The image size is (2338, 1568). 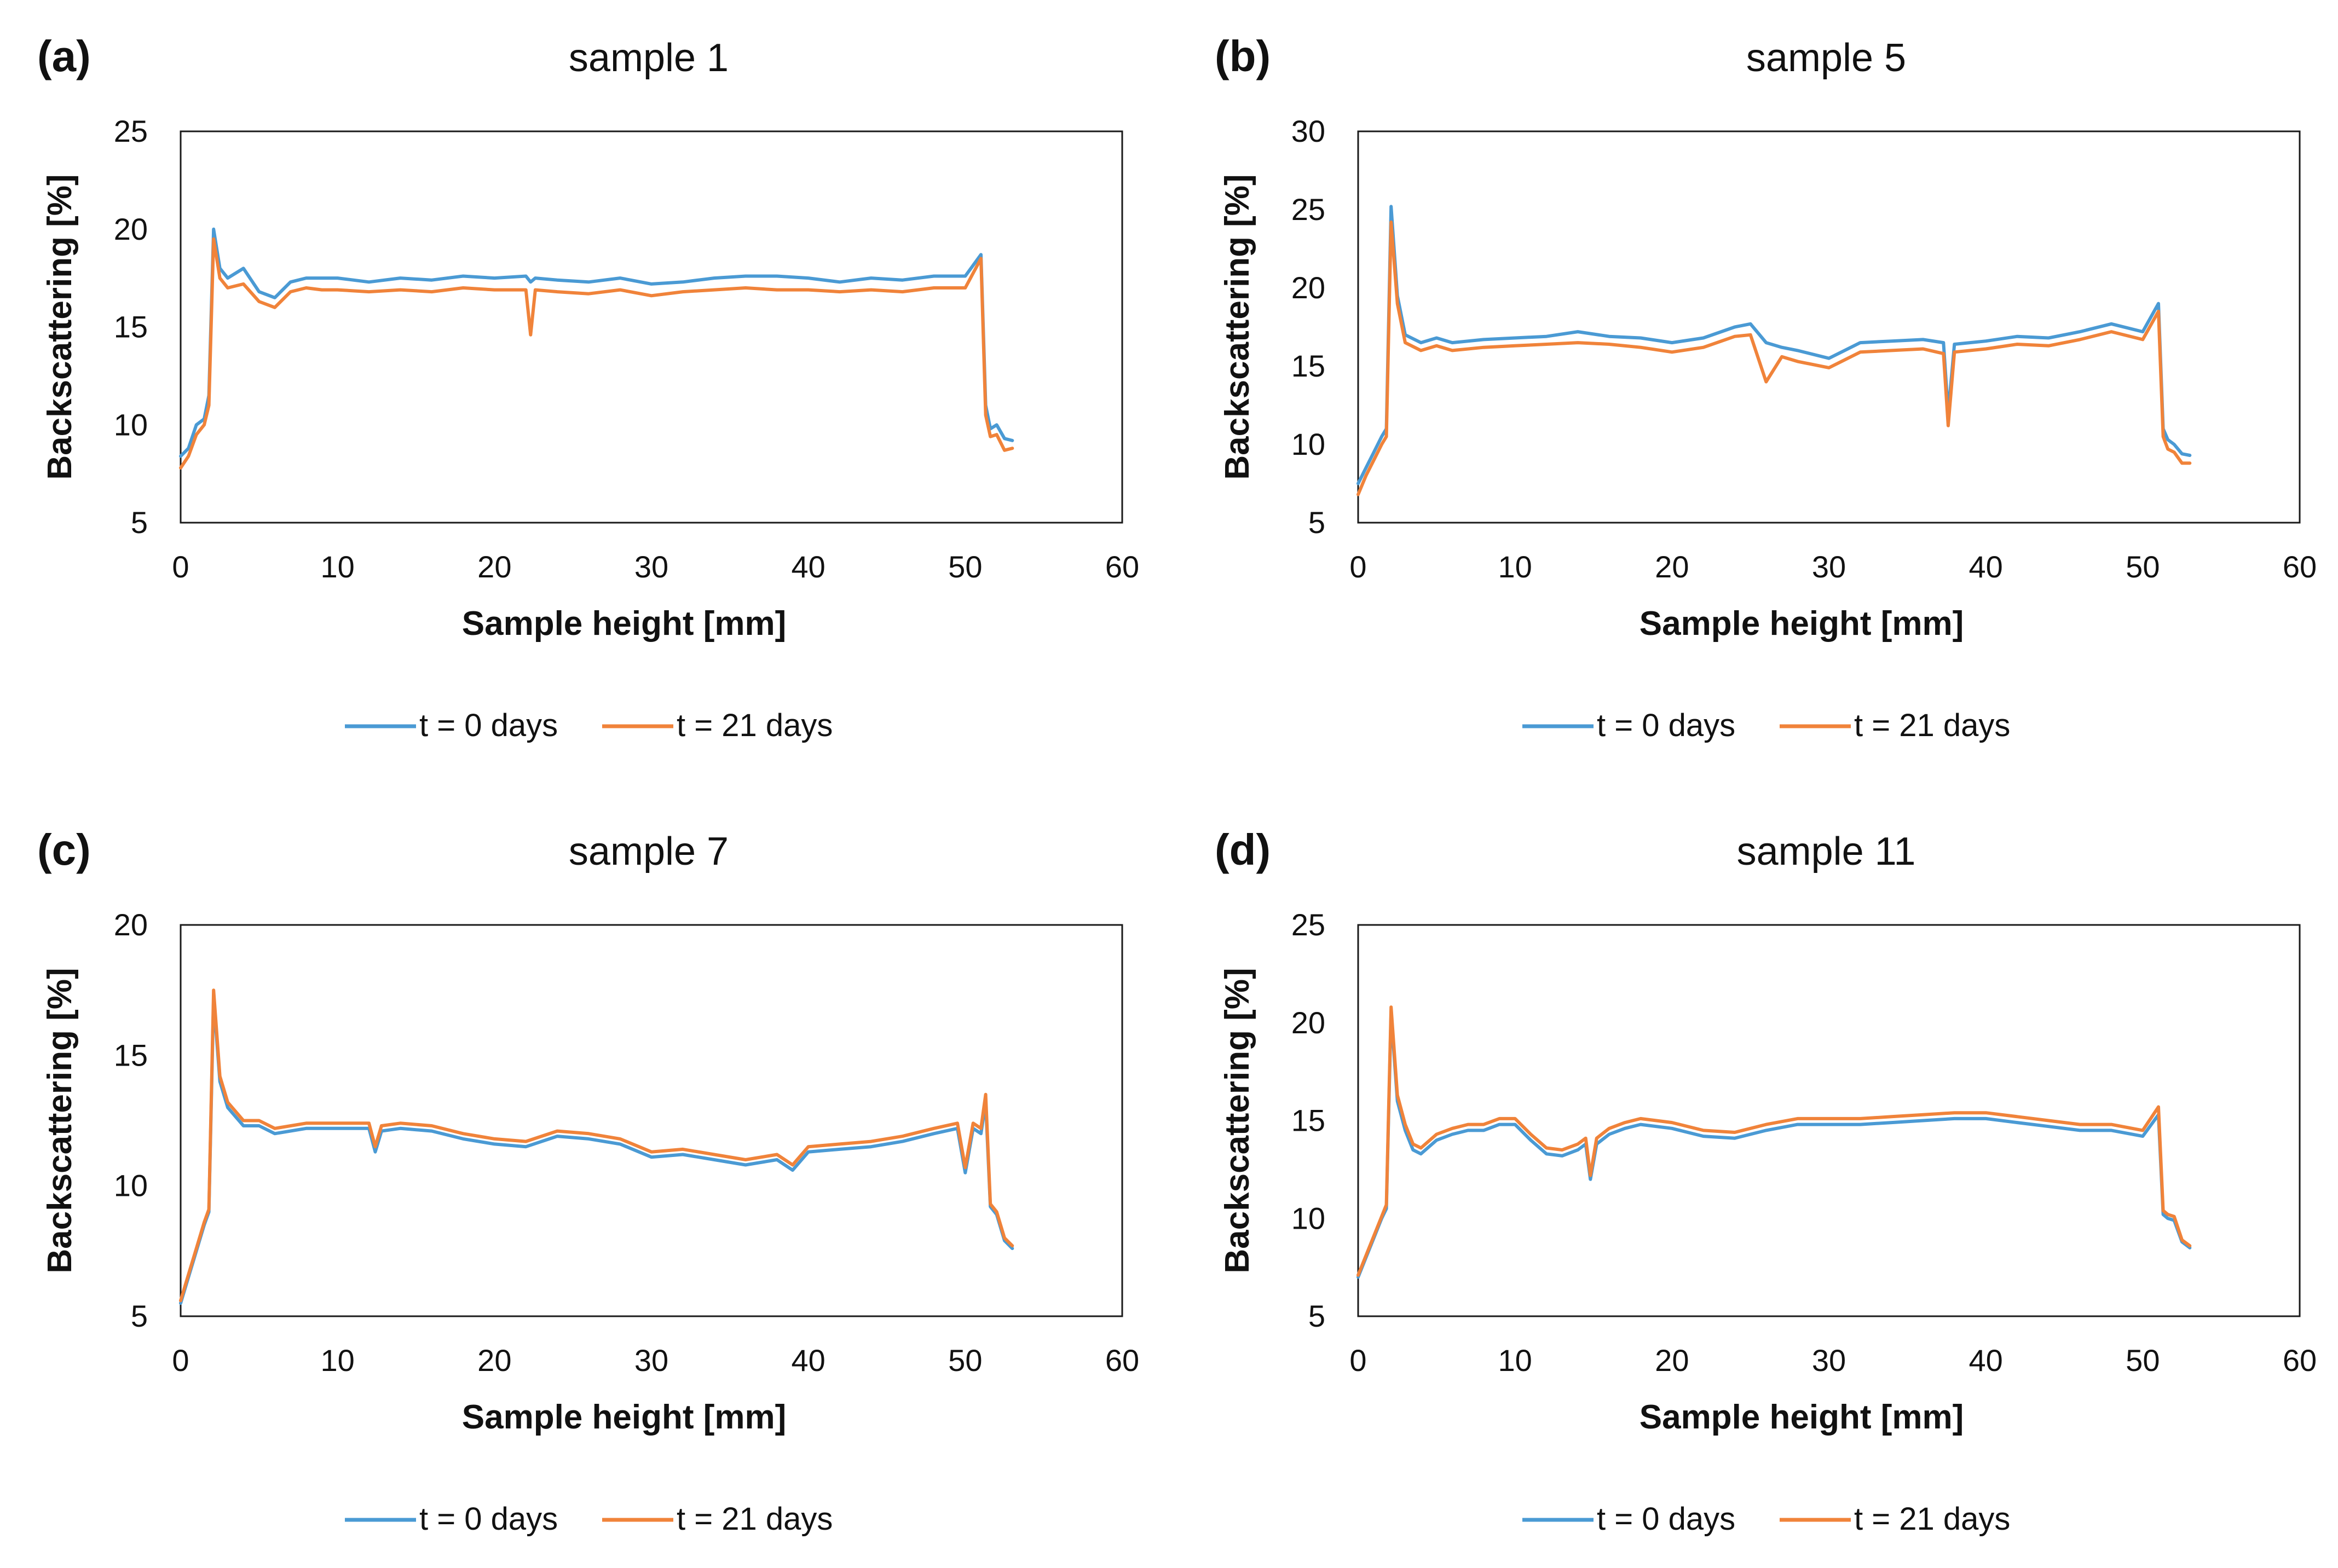 What do you see at coordinates (649, 58) in the screenshot?
I see `chart-title: sample 1` at bounding box center [649, 58].